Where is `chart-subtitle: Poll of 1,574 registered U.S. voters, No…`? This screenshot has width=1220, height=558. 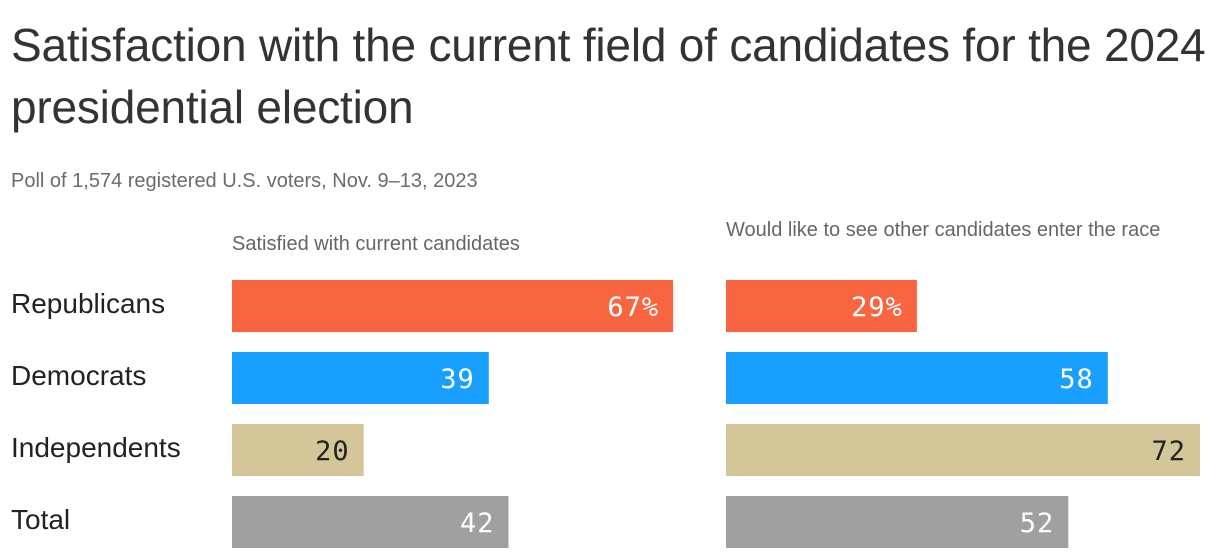
chart-subtitle: Poll of 1,574 registered U.S. voters, No… is located at coordinates (244, 181).